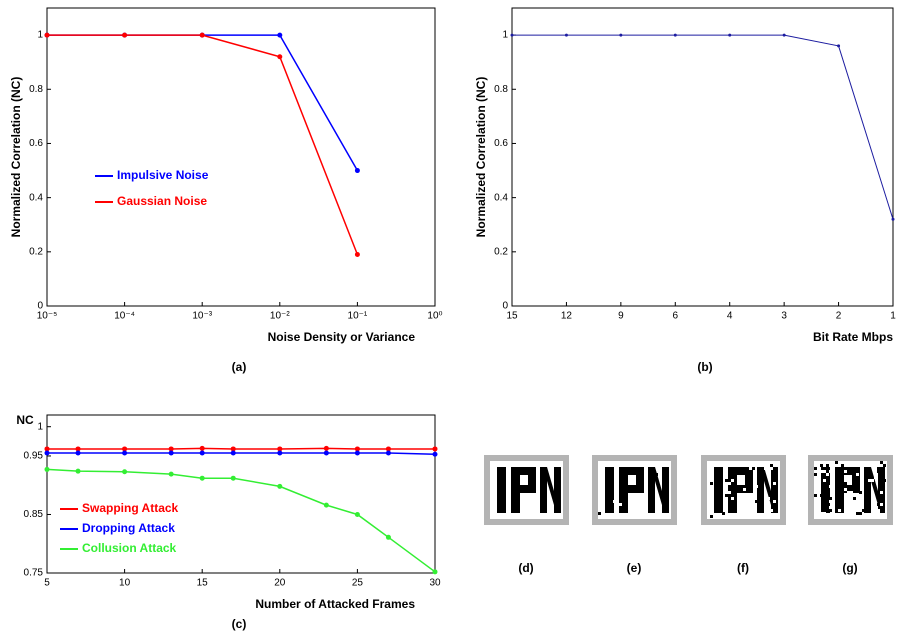  What do you see at coordinates (34, 456) in the screenshot?
I see `y-tick-label: 0.95` at bounding box center [34, 456].